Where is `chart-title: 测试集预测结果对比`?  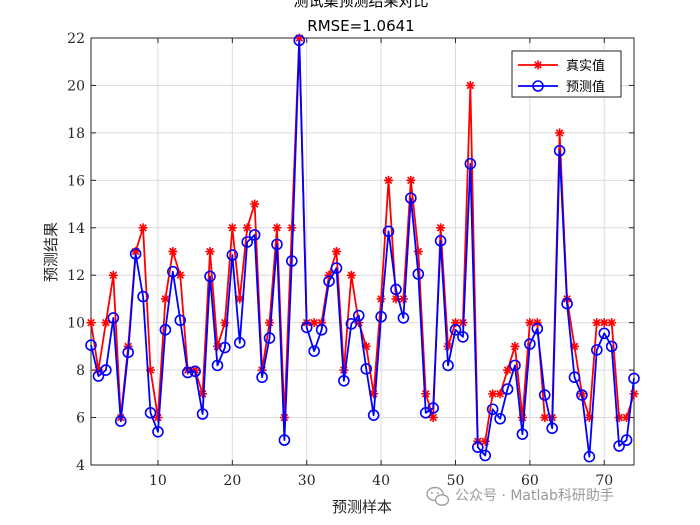 chart-title: 测试集预测结果对比 is located at coordinates (360, 5).